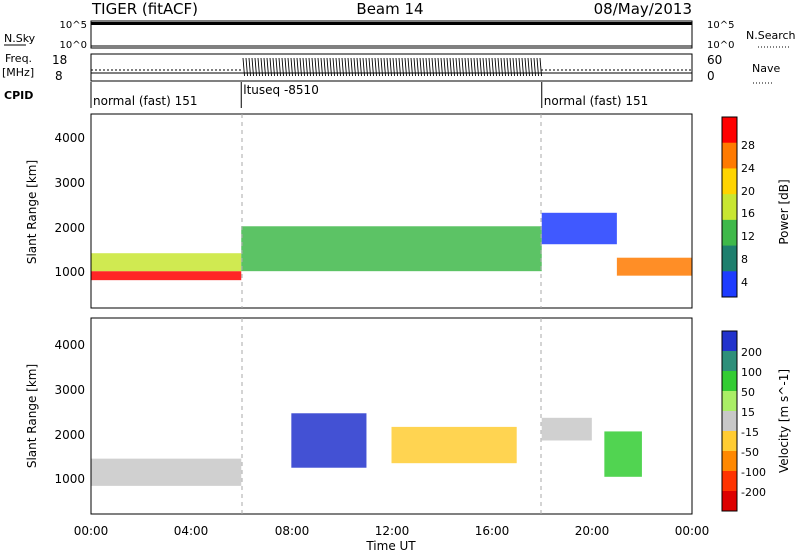 The height and width of the screenshot is (554, 800). What do you see at coordinates (69, 390) in the screenshot?
I see `velocity-ytick-3000: 3000` at bounding box center [69, 390].